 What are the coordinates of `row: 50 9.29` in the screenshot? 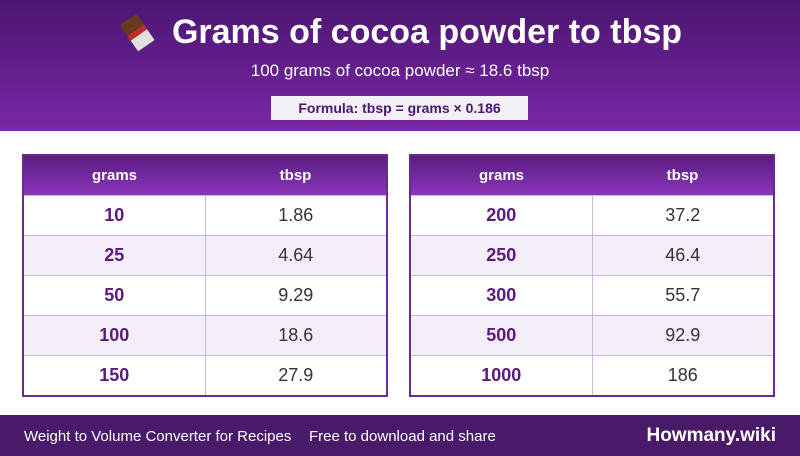 It's located at (205, 295).